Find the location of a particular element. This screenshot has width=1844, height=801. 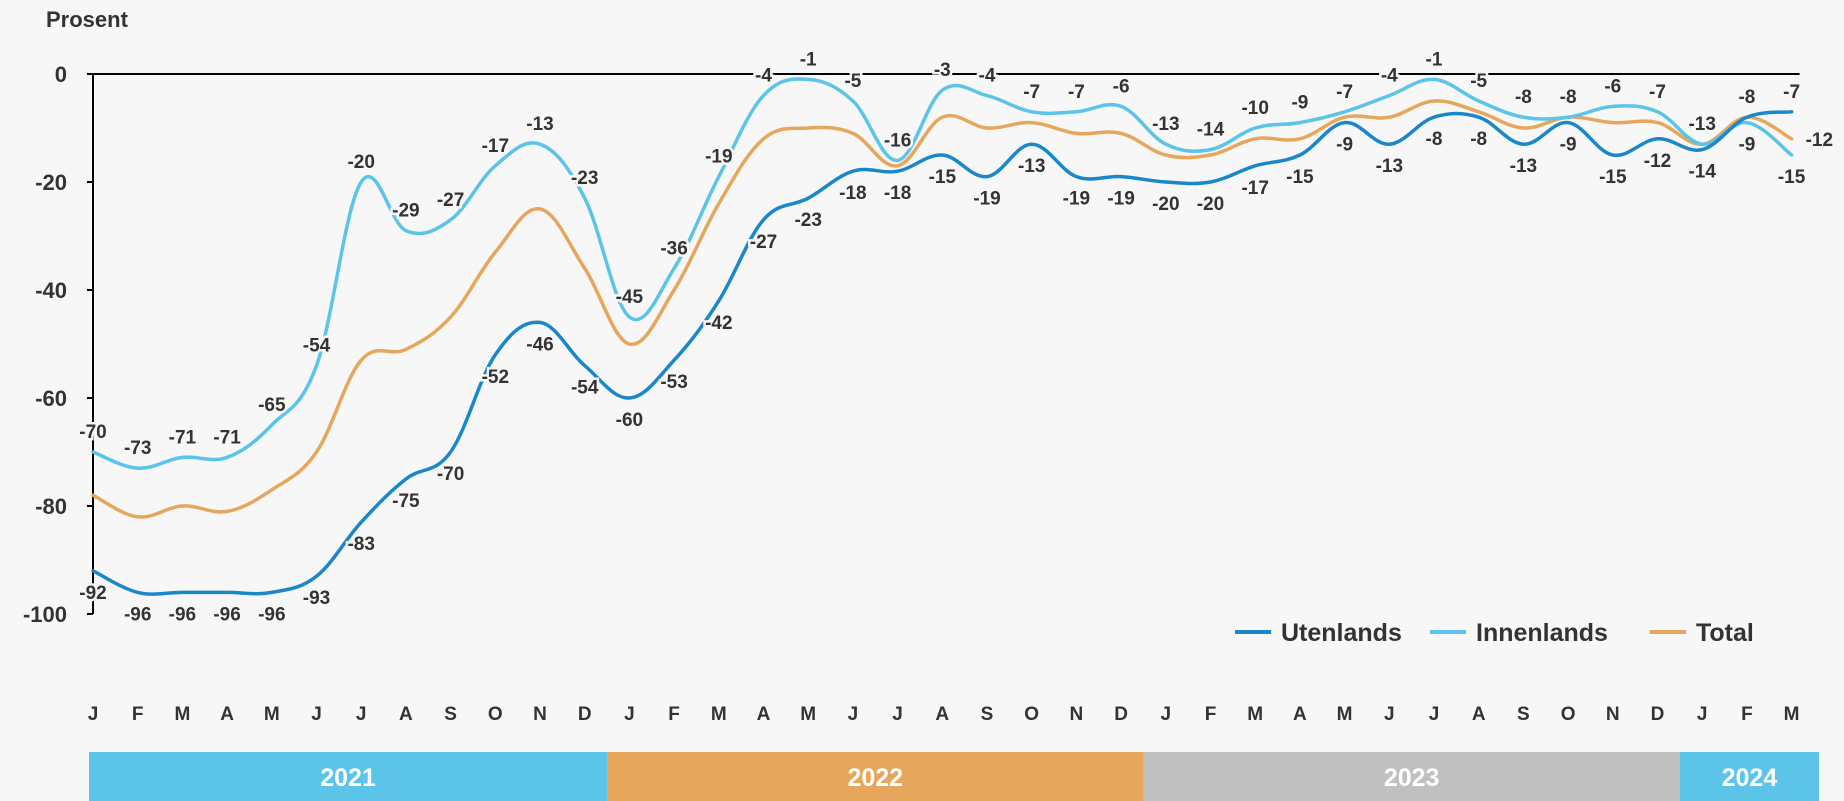

data-label-utenlands: -42 is located at coordinates (718, 323).